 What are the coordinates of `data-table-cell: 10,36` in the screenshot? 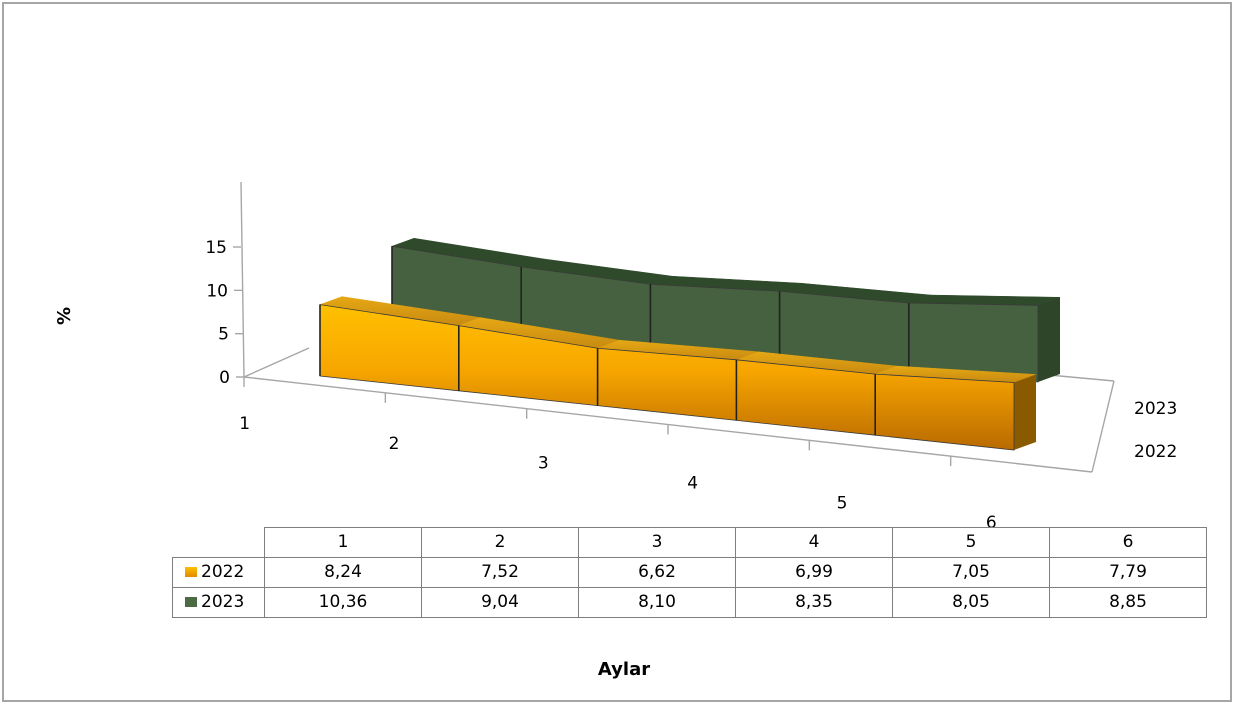 It's located at (343, 602).